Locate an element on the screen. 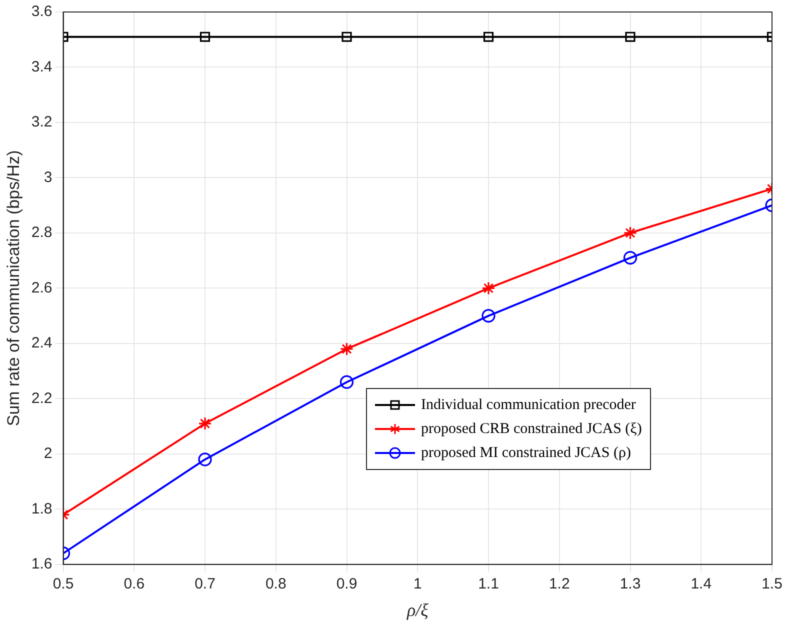 This screenshot has height=626, width=786. x-tick-label: 1.3 is located at coordinates (630, 584).